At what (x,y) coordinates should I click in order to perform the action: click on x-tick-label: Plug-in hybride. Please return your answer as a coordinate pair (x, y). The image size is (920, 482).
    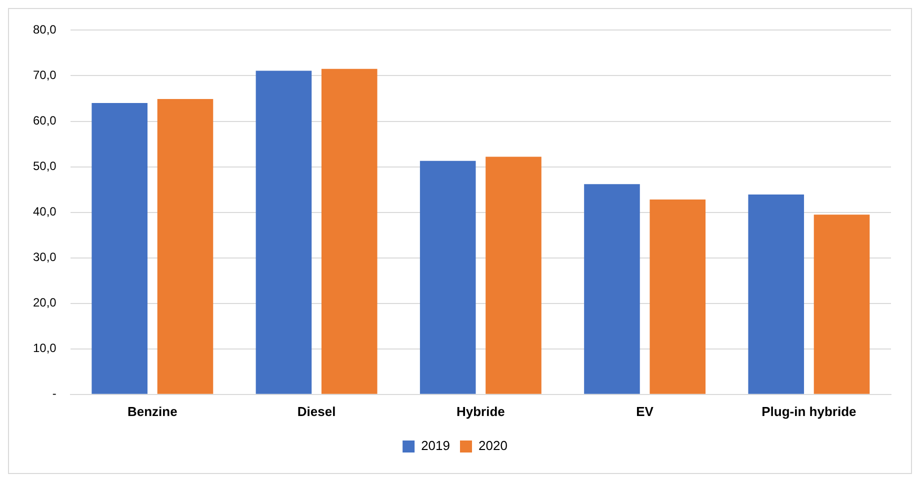
    Looking at the image, I should click on (809, 411).